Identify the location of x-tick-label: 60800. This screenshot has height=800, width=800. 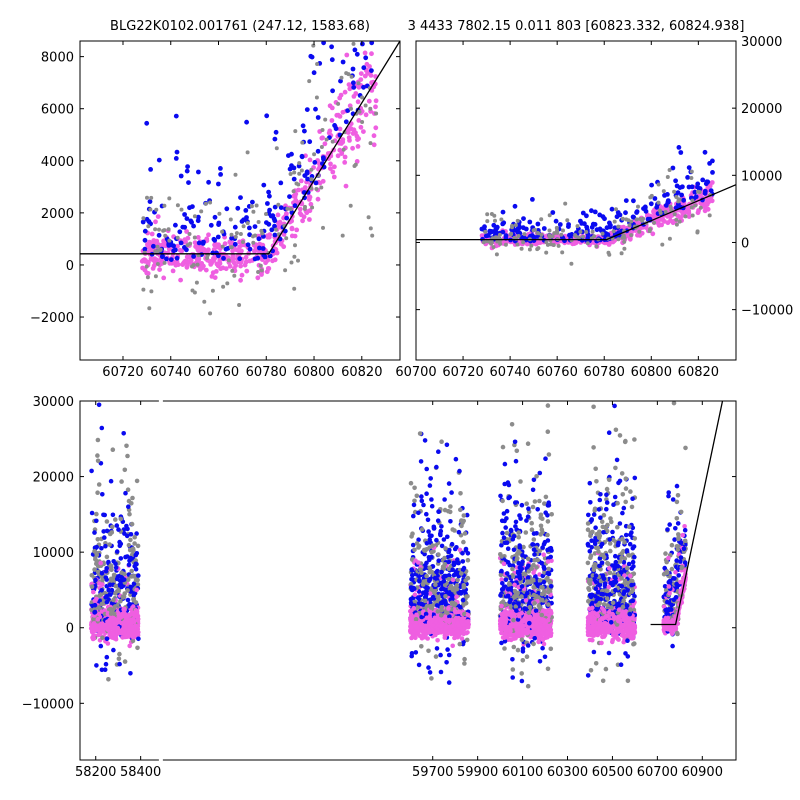
(313, 372).